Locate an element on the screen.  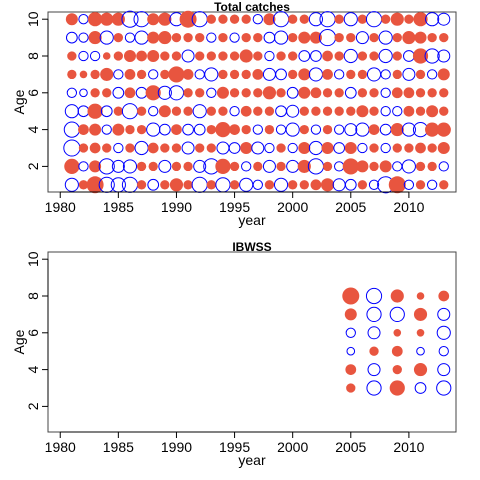
y-axis: 2 4 6 8 10 is located at coordinates (37, 90).